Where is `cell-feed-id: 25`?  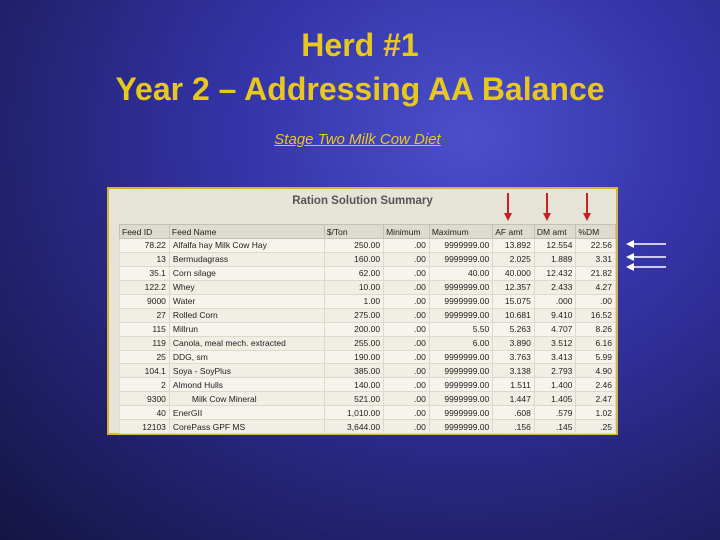 cell-feed-id: 25 is located at coordinates (144, 357).